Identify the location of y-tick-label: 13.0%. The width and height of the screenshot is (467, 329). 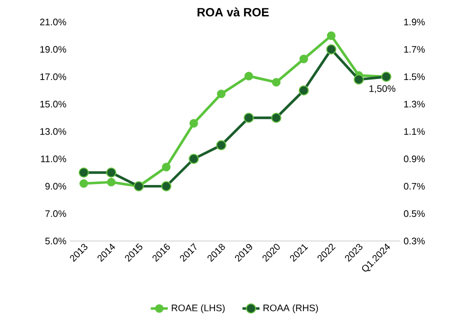
(53, 131).